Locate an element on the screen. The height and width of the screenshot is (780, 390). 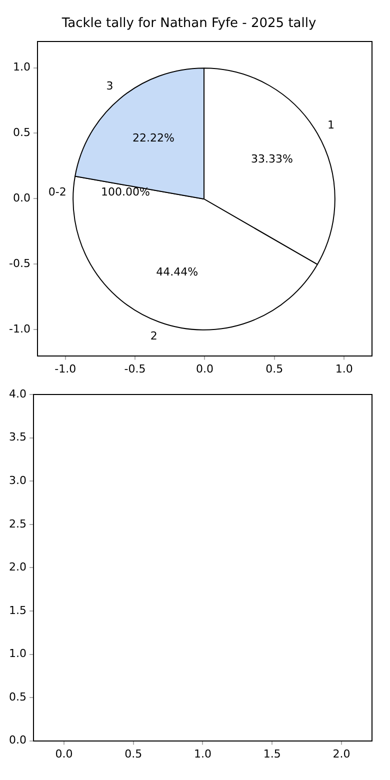
annotation: 100.00% is located at coordinates (125, 191).